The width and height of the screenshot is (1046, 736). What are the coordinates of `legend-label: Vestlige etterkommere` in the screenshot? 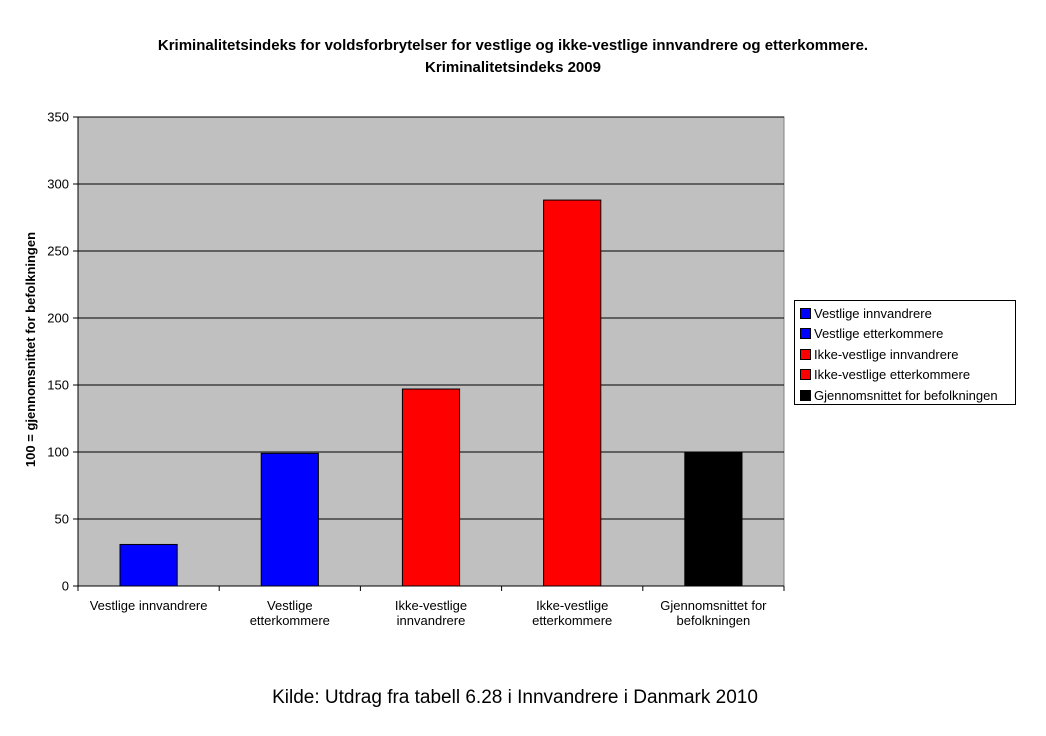 It's located at (879, 334).